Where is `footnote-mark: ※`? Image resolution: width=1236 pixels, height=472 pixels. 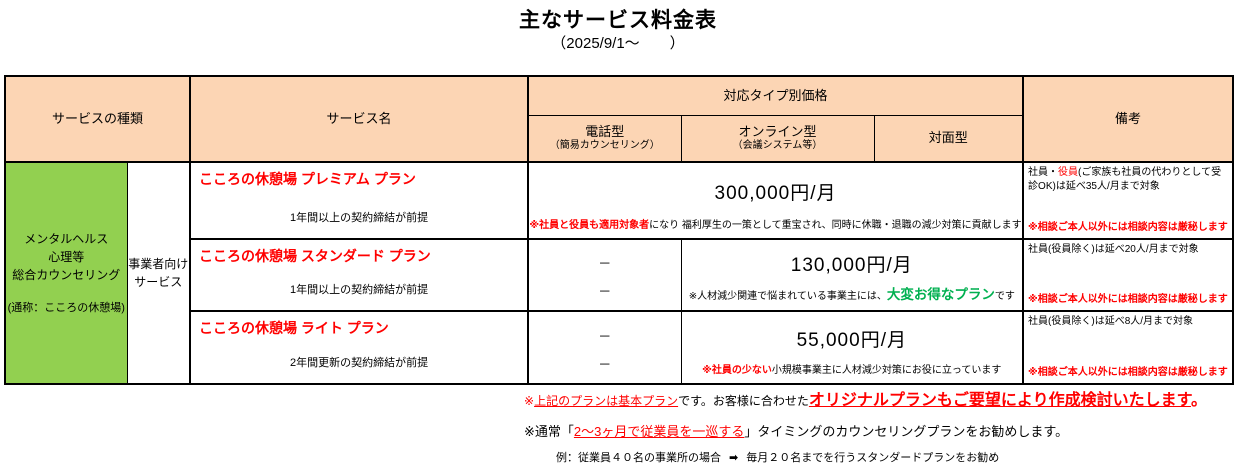
footnote-mark: ※ is located at coordinates (529, 401).